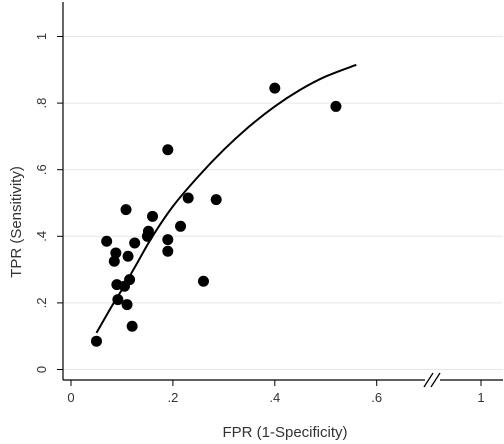  Describe the element at coordinates (41, 302) in the screenshot. I see `y-tick-label-1: .2` at that location.